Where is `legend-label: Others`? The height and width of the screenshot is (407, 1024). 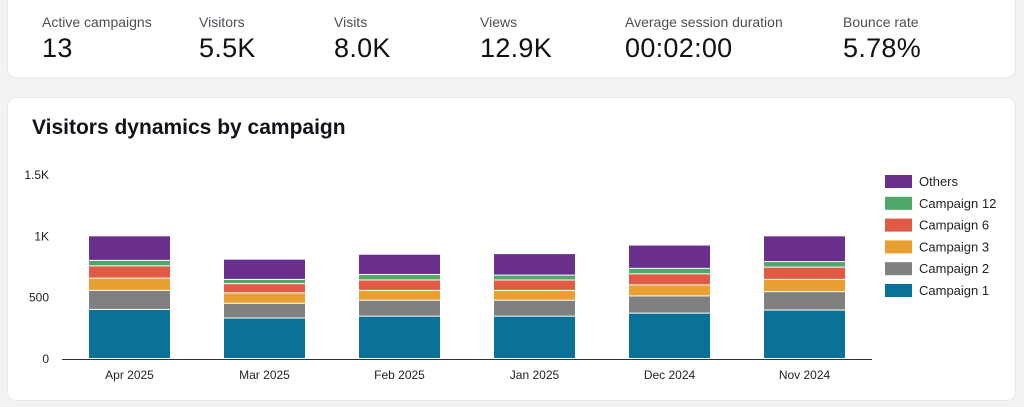 legend-label: Others is located at coordinates (939, 181).